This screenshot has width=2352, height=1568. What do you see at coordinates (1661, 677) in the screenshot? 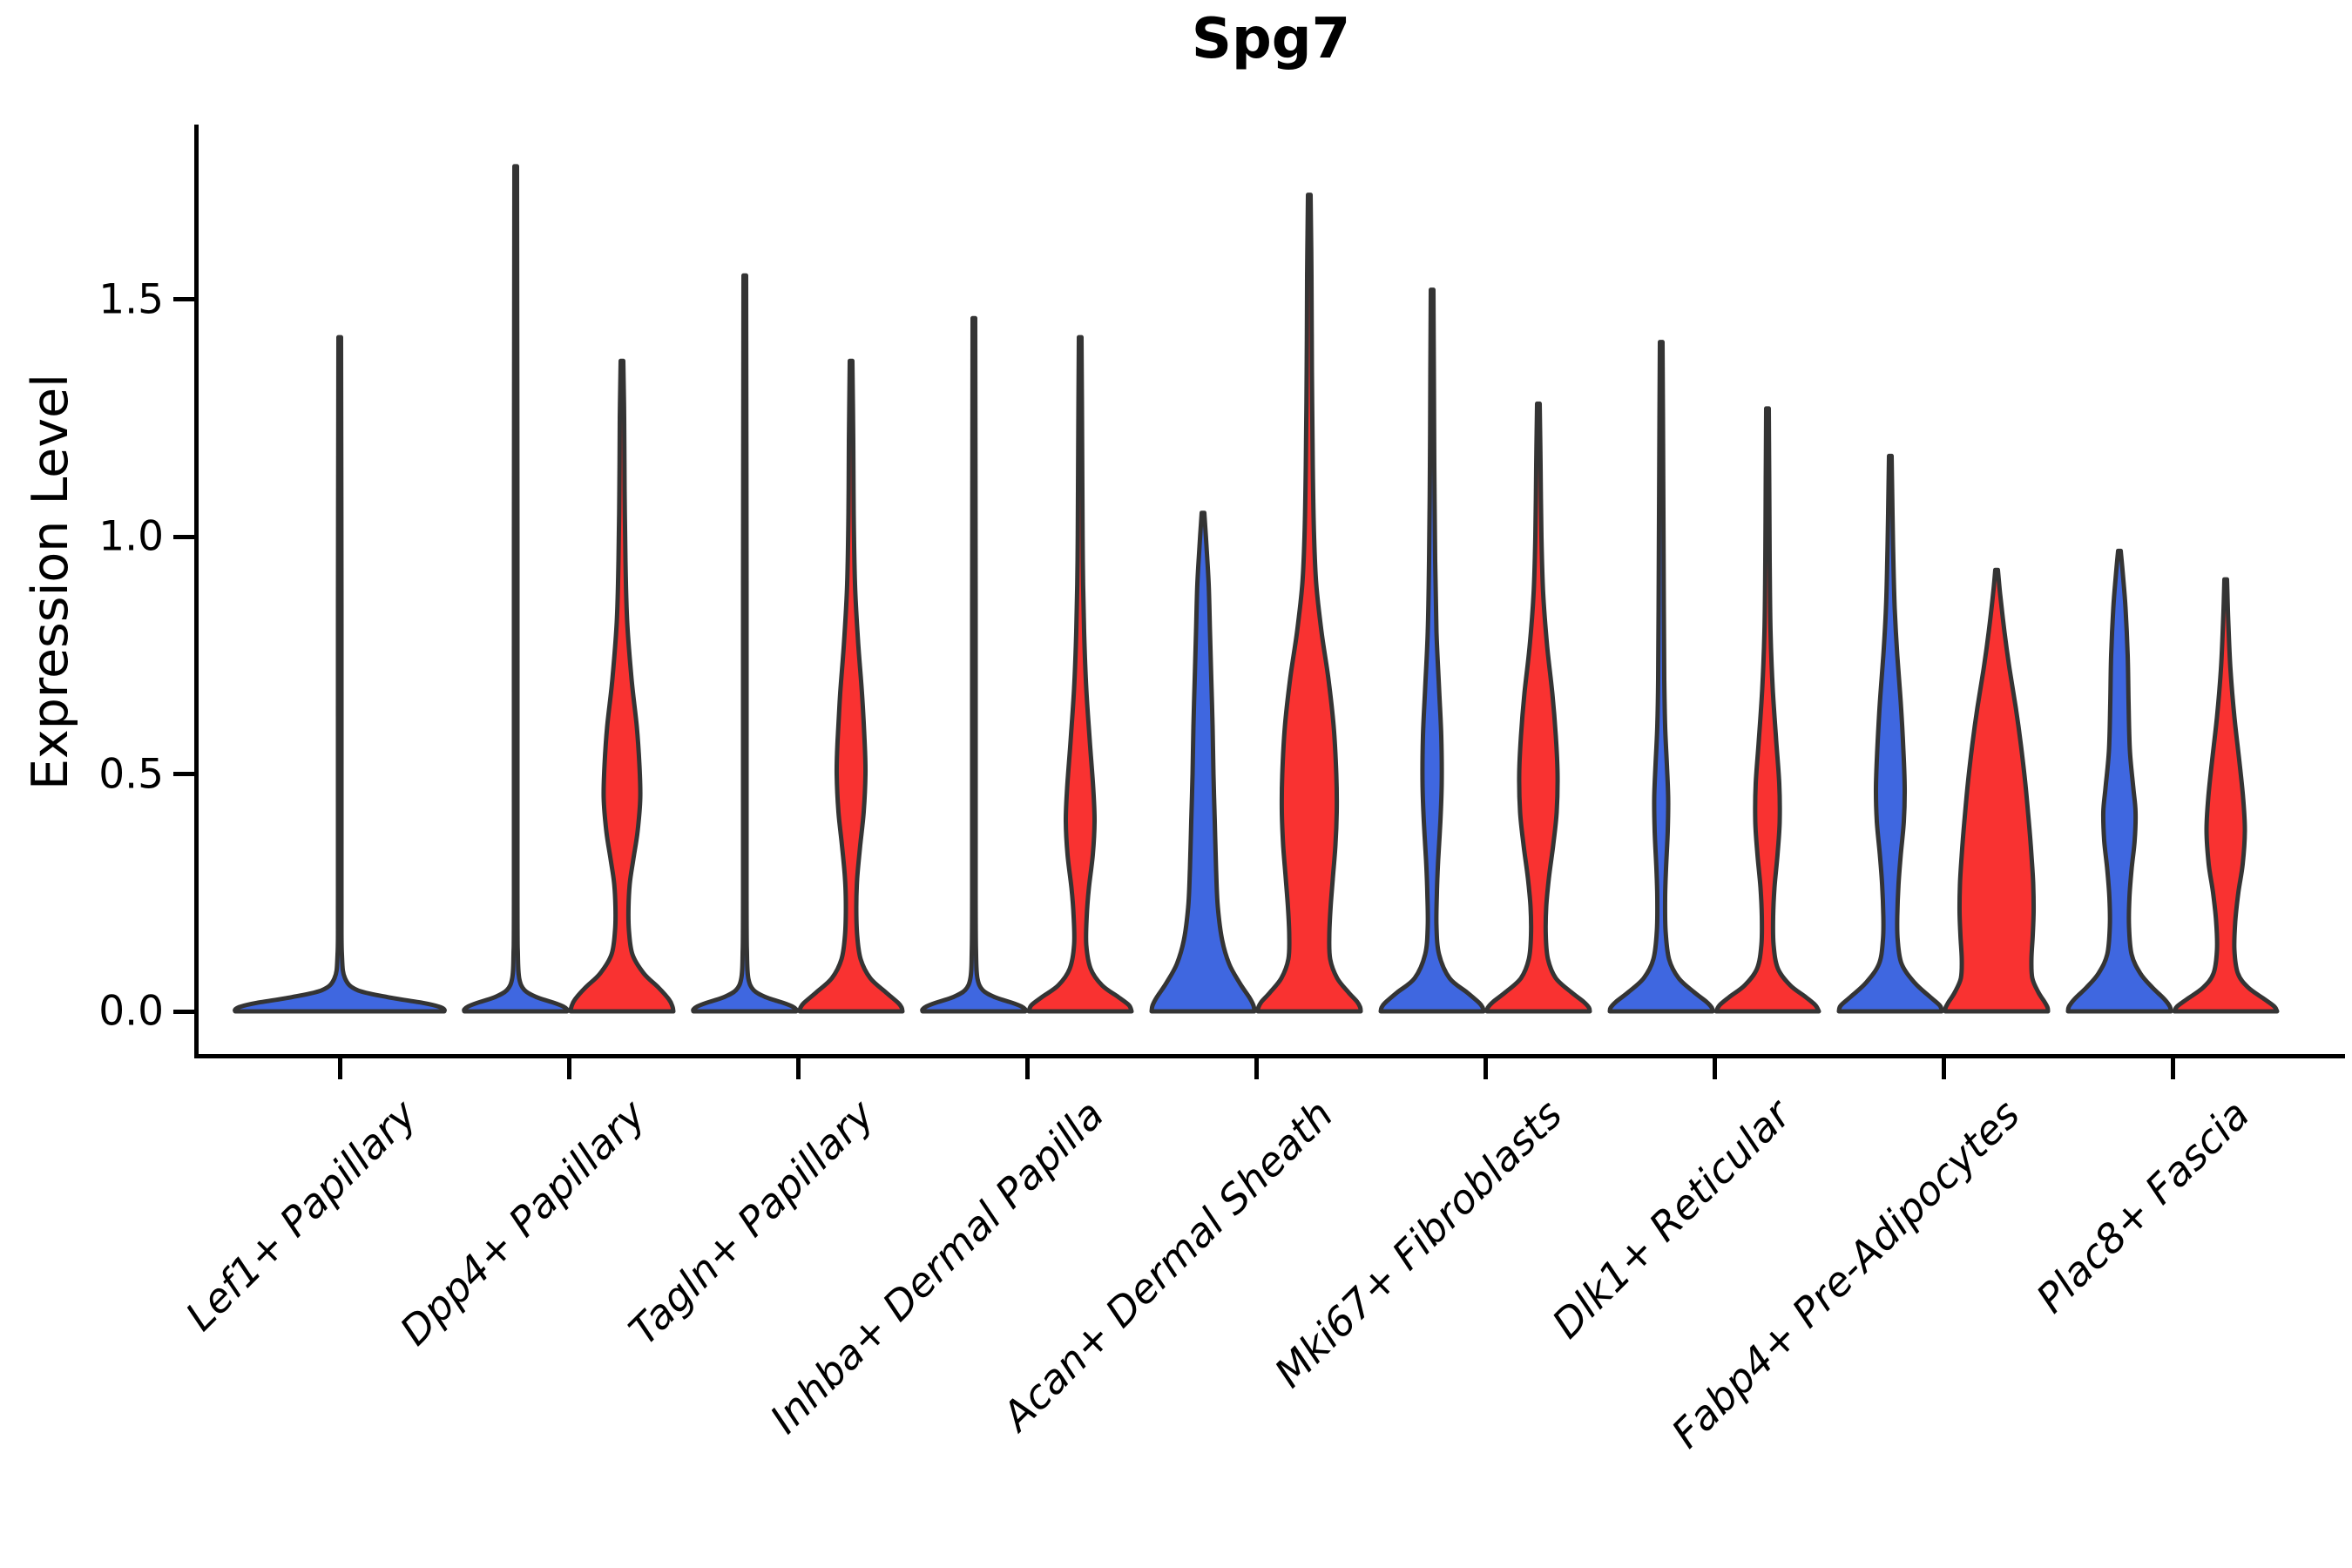
I see `violin-dlk1-reticular-blue` at bounding box center [1661, 677].